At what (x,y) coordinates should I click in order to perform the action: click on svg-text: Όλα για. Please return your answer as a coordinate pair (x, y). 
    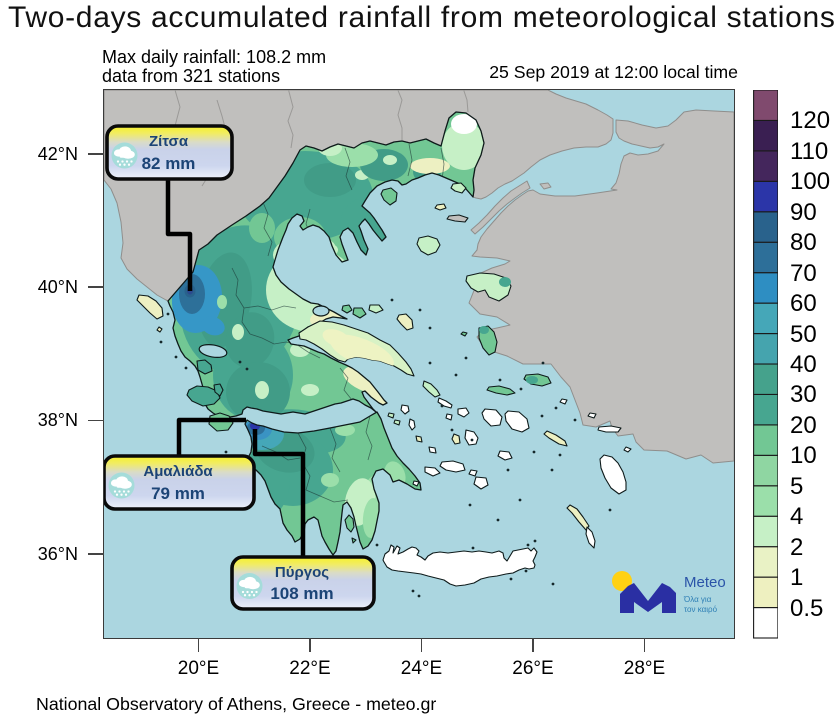
    Looking at the image, I should click on (697, 599).